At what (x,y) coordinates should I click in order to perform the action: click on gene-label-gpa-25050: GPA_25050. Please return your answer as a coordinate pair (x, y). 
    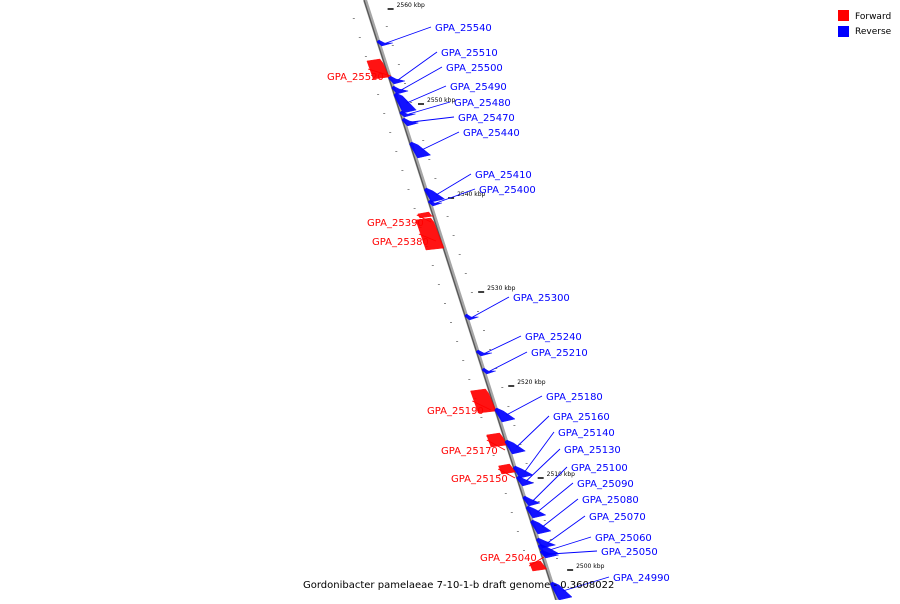
    Looking at the image, I should click on (629, 552).